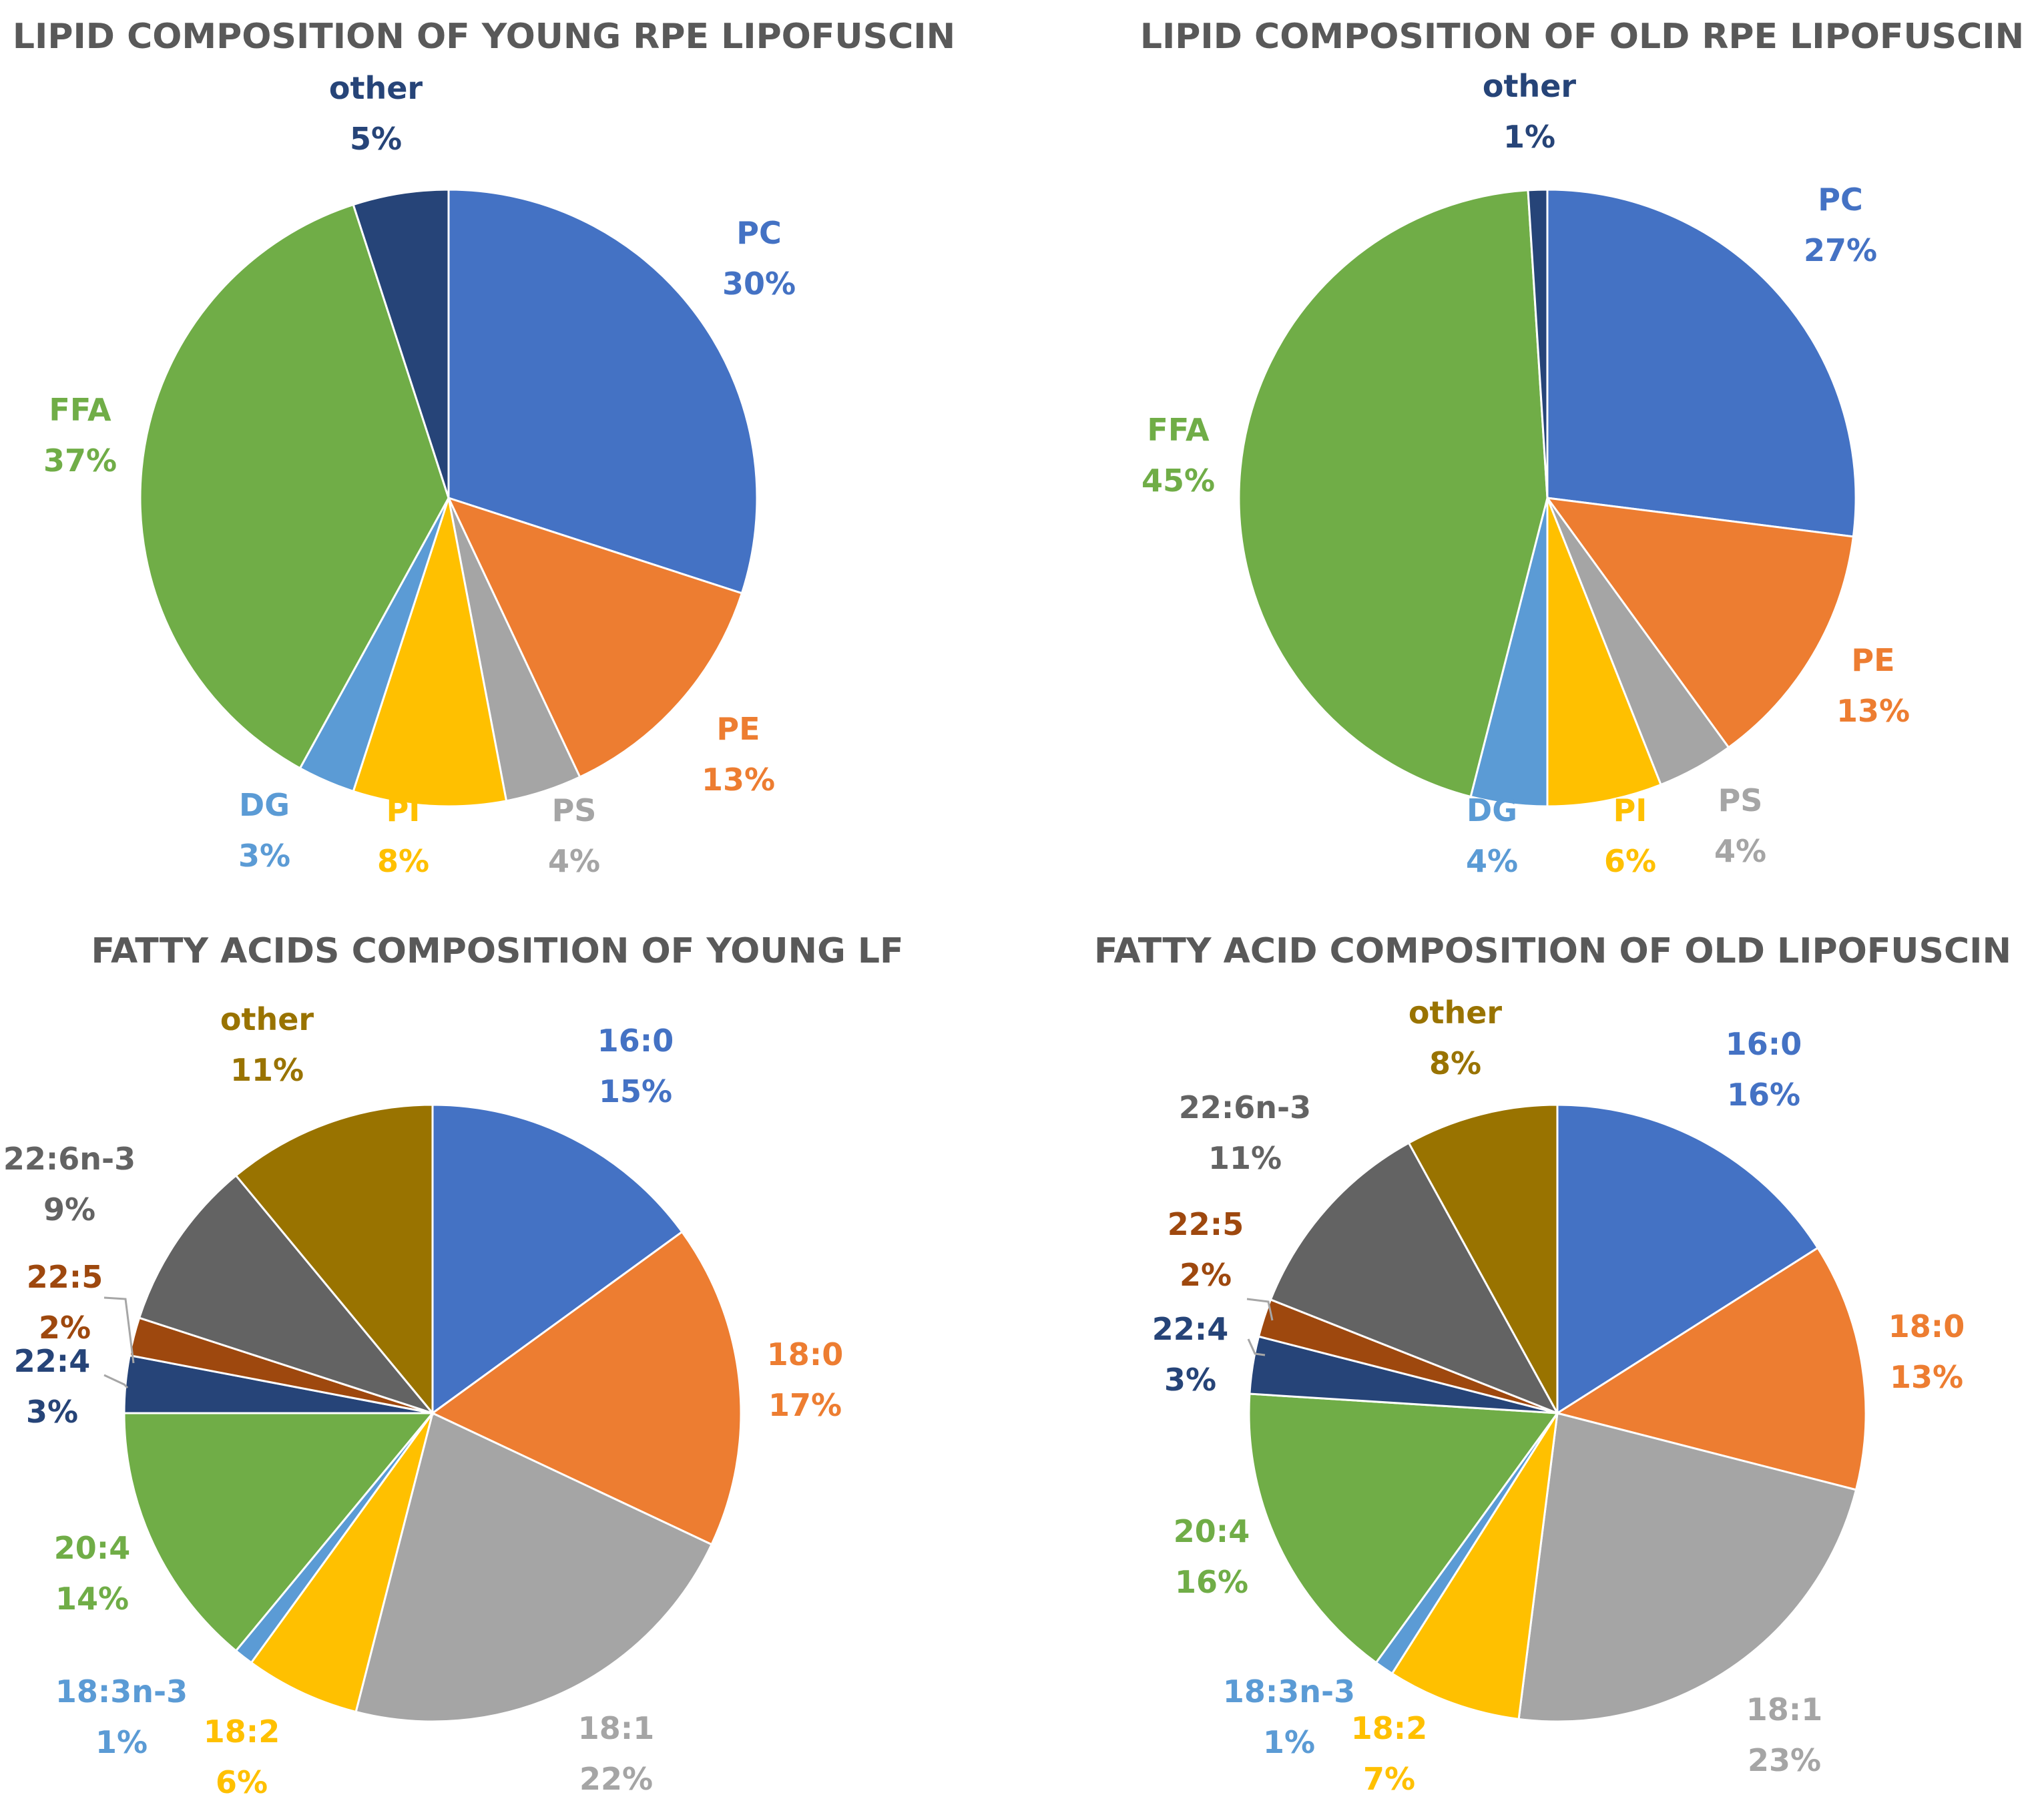 The image size is (2044, 1817). I want to click on data-label-value-dg: 4%, so click(1492, 861).